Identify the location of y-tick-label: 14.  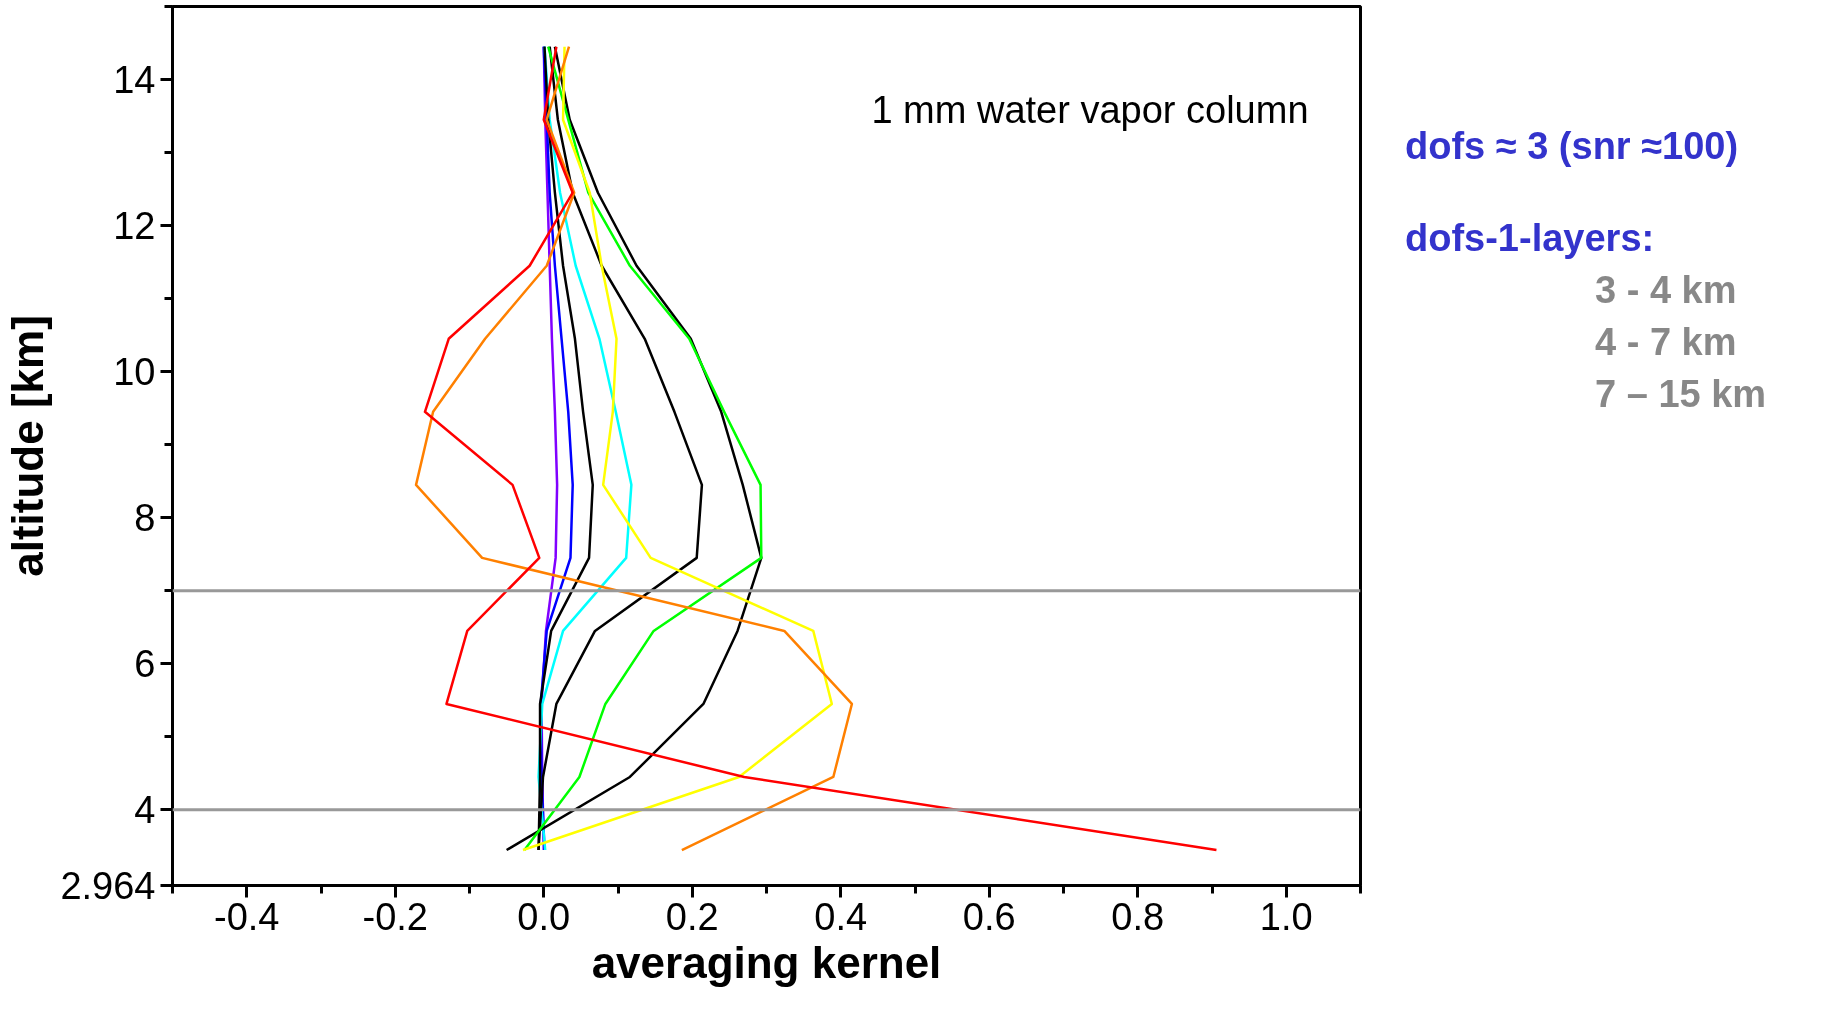
(134, 80).